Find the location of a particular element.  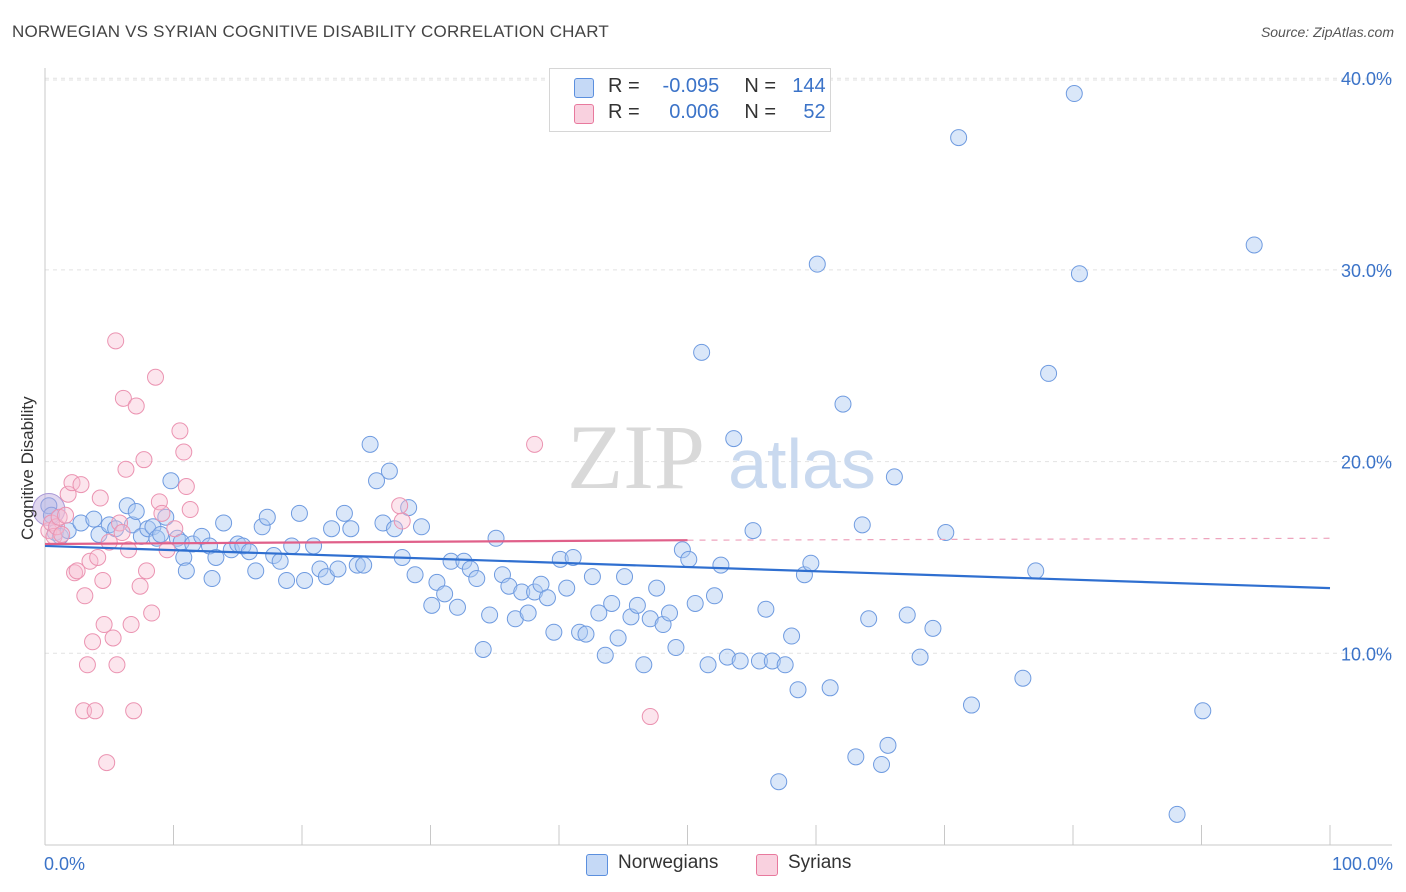

source-label: Source: ZipAtlas.com is located at coordinates (1327, 32).